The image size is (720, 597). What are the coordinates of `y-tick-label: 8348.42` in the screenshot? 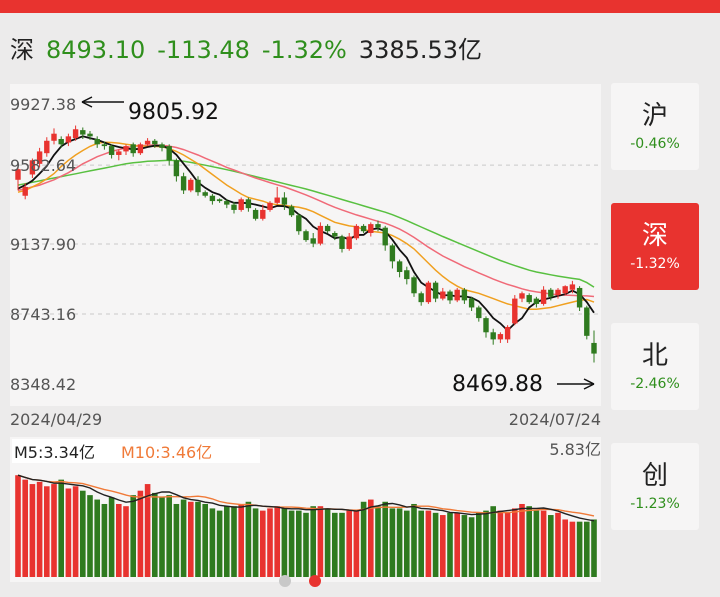 It's located at (43, 384).